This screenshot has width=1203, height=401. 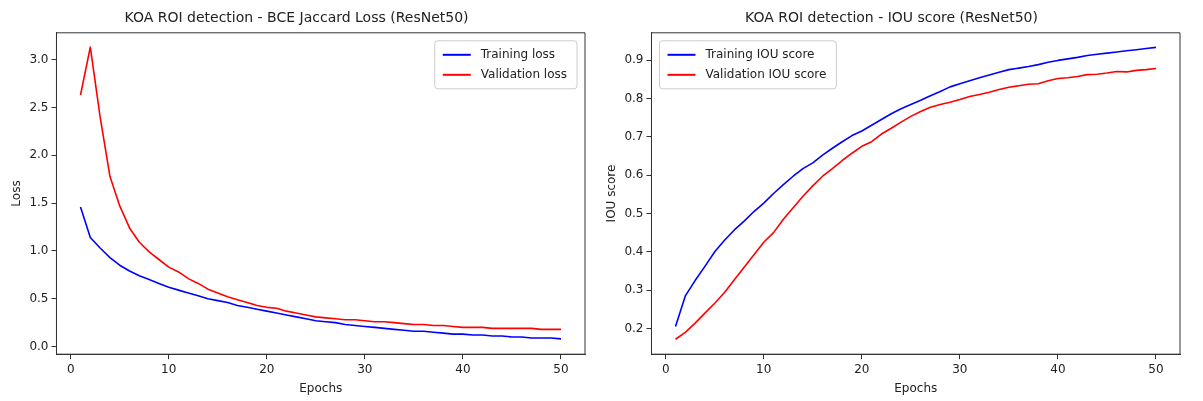 What do you see at coordinates (634, 250) in the screenshot?
I see `y-tick-label: 0.4` at bounding box center [634, 250].